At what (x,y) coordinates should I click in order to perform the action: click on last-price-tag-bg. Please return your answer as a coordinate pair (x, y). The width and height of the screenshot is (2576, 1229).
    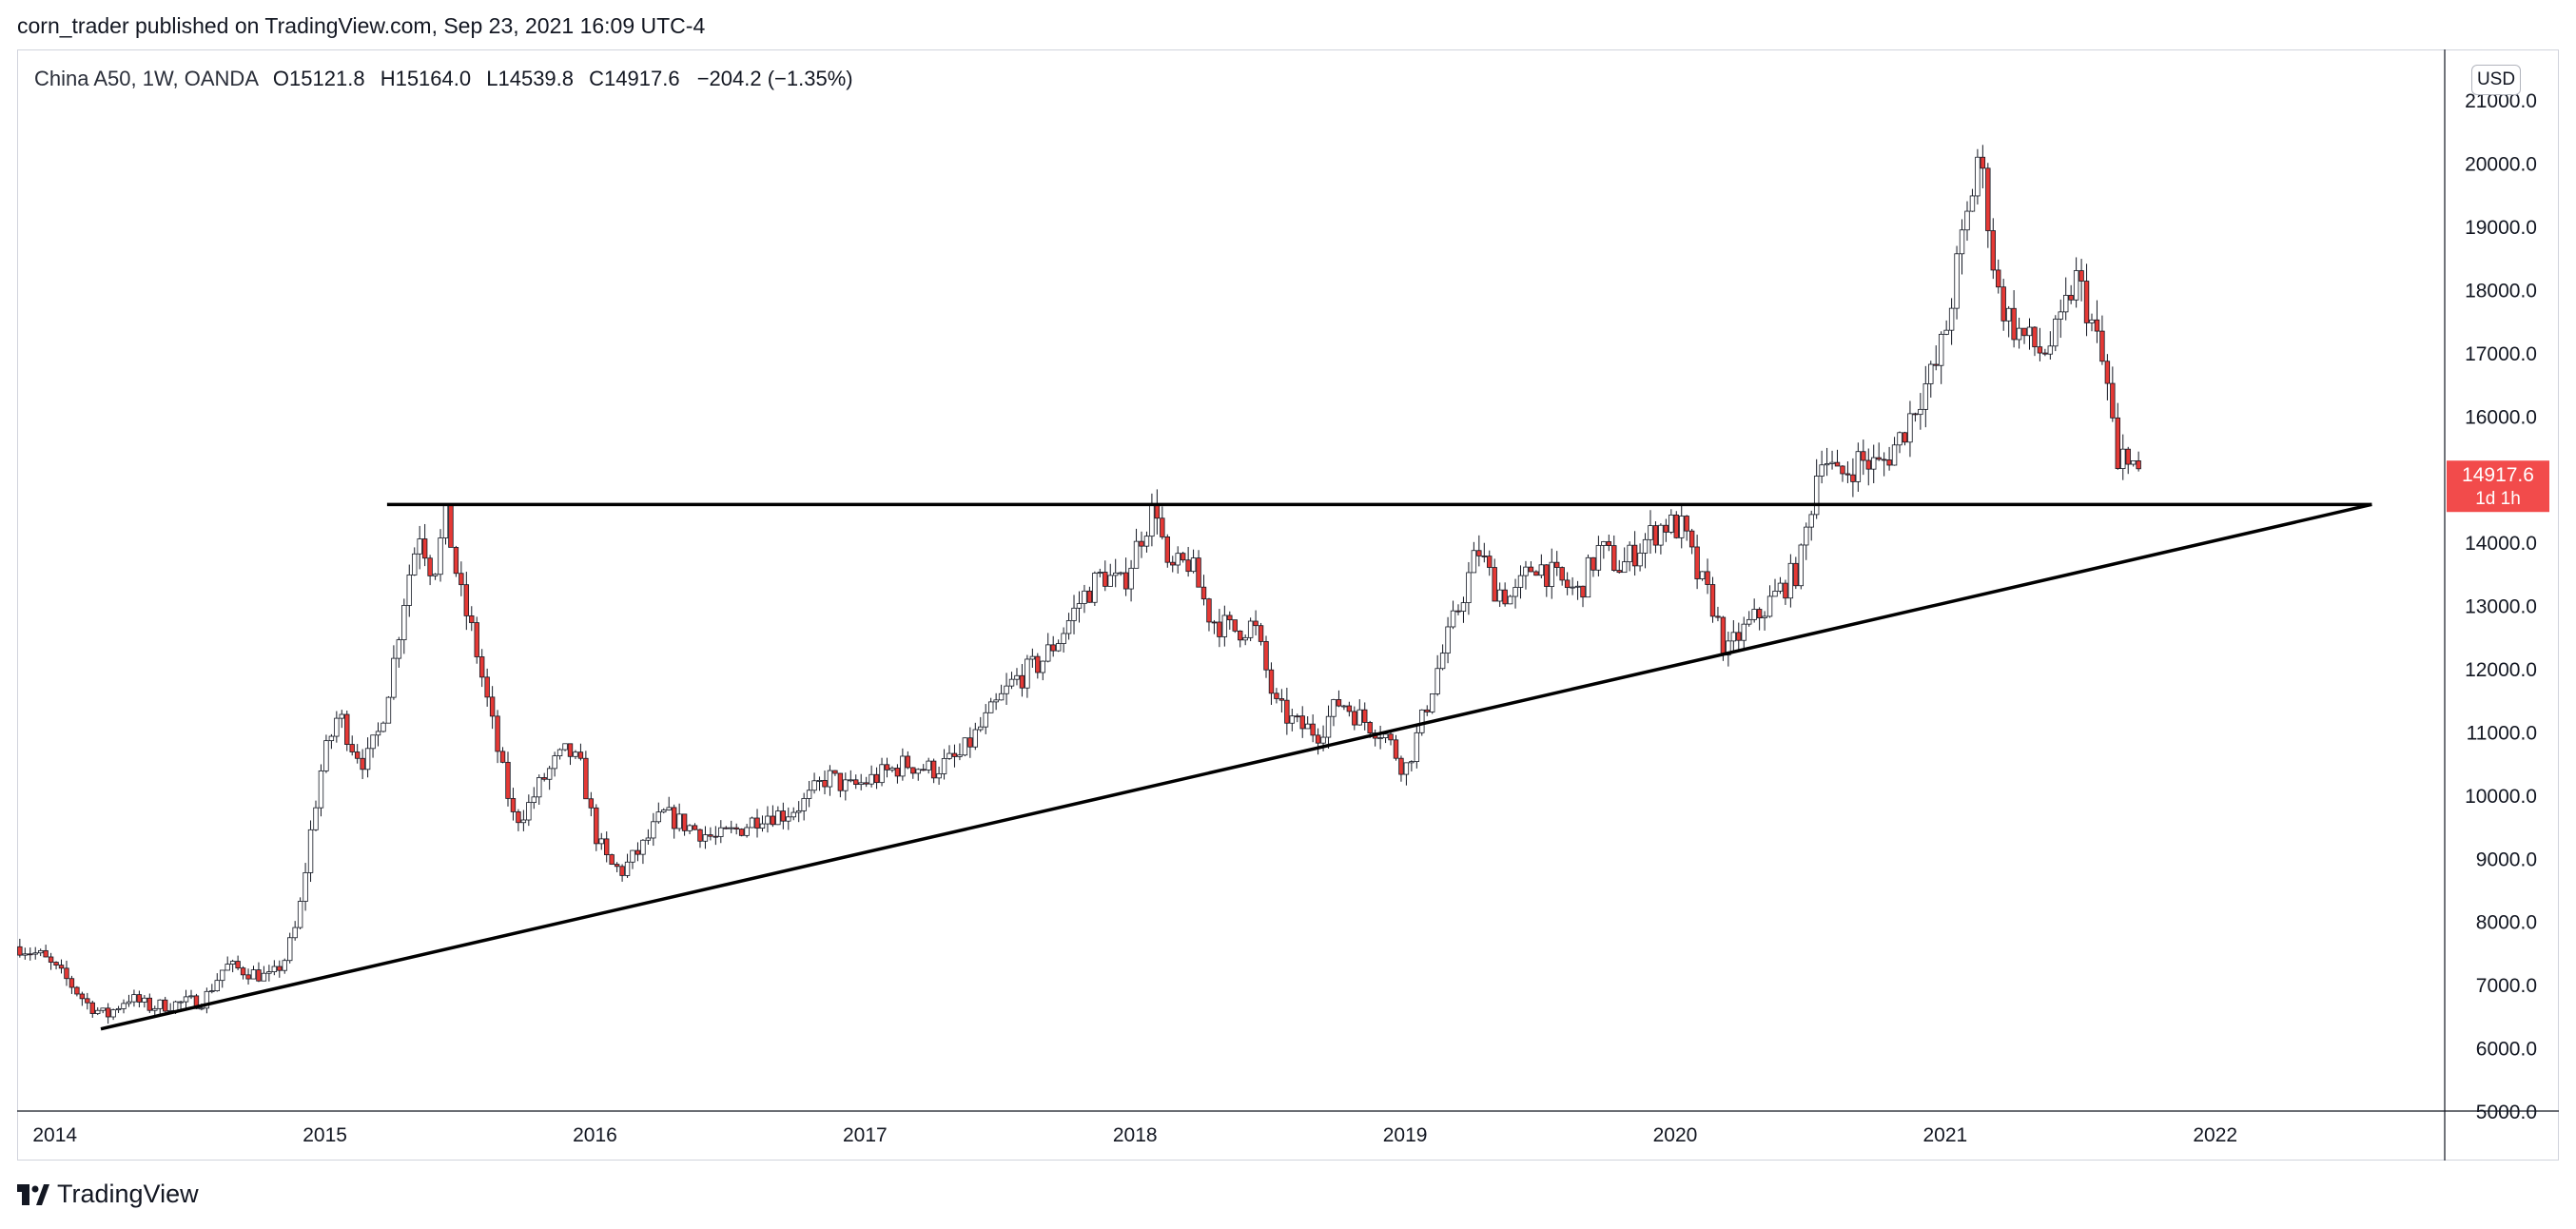
    Looking at the image, I should click on (2498, 486).